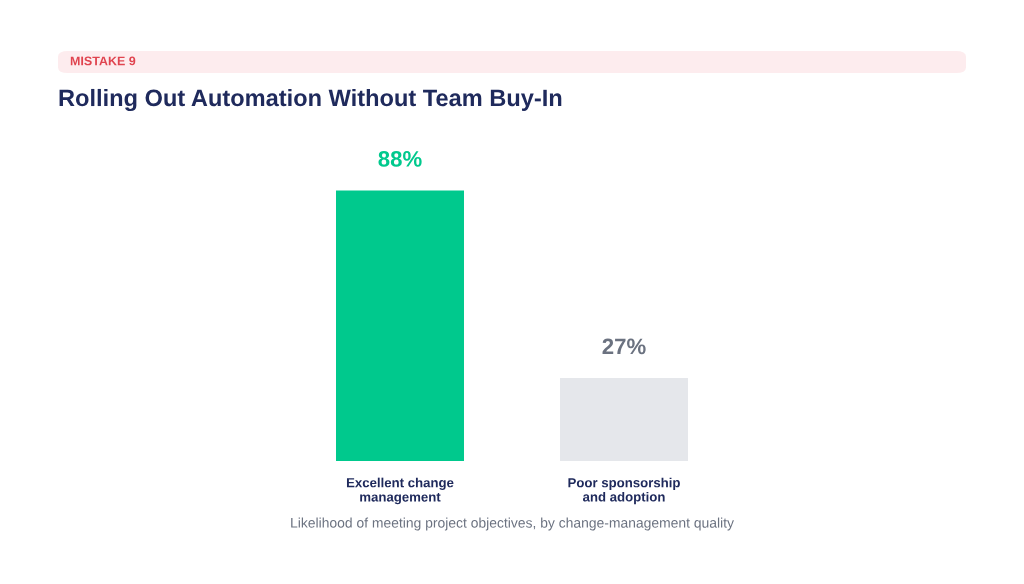 The height and width of the screenshot is (584, 1024). Describe the element at coordinates (624, 346) in the screenshot. I see `data-label: 27%` at that location.